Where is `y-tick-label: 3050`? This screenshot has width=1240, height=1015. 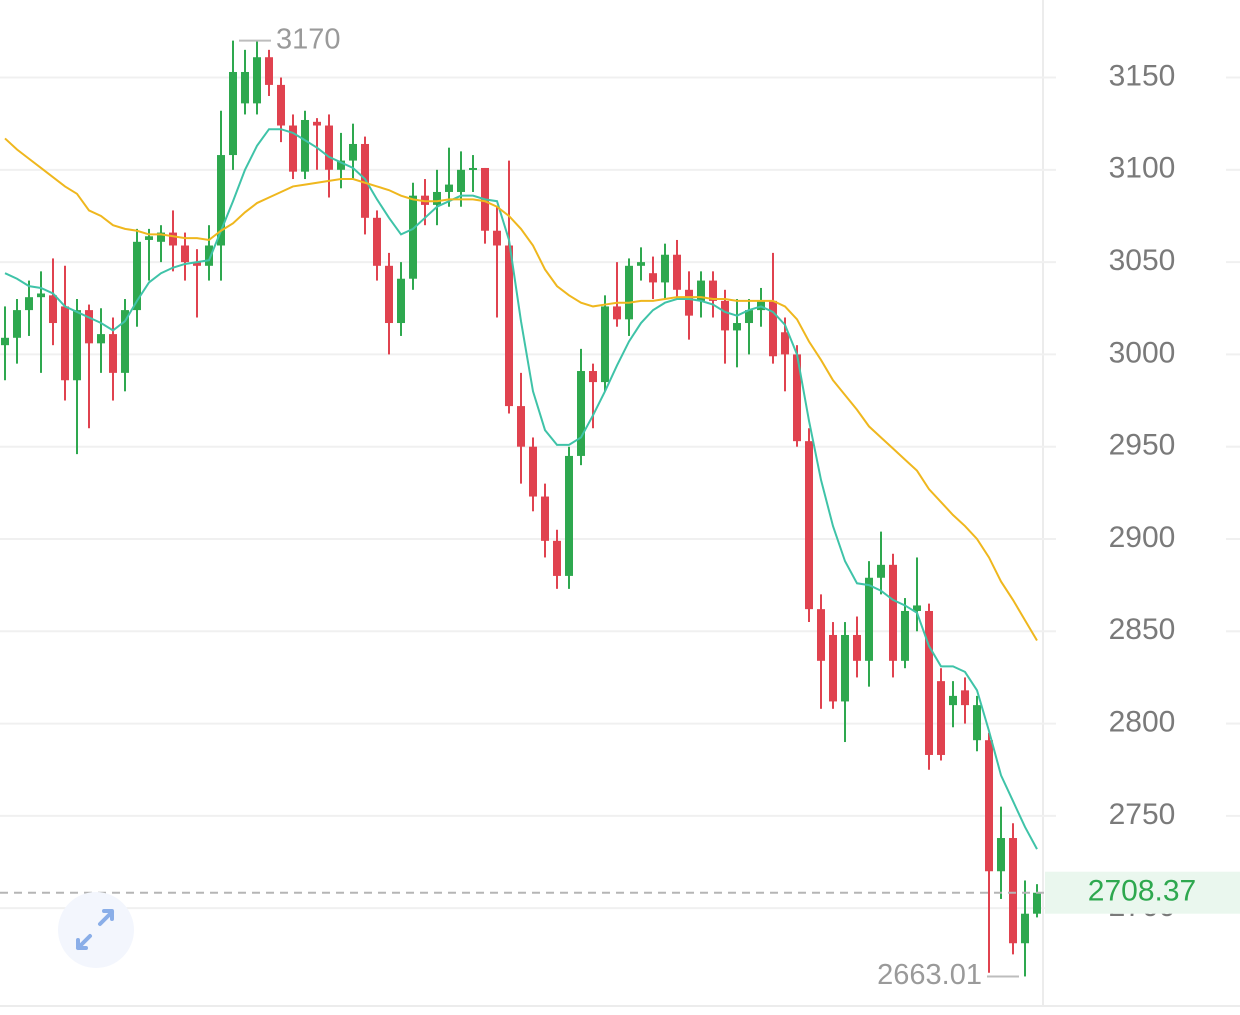
y-tick-label: 3050 is located at coordinates (1142, 260).